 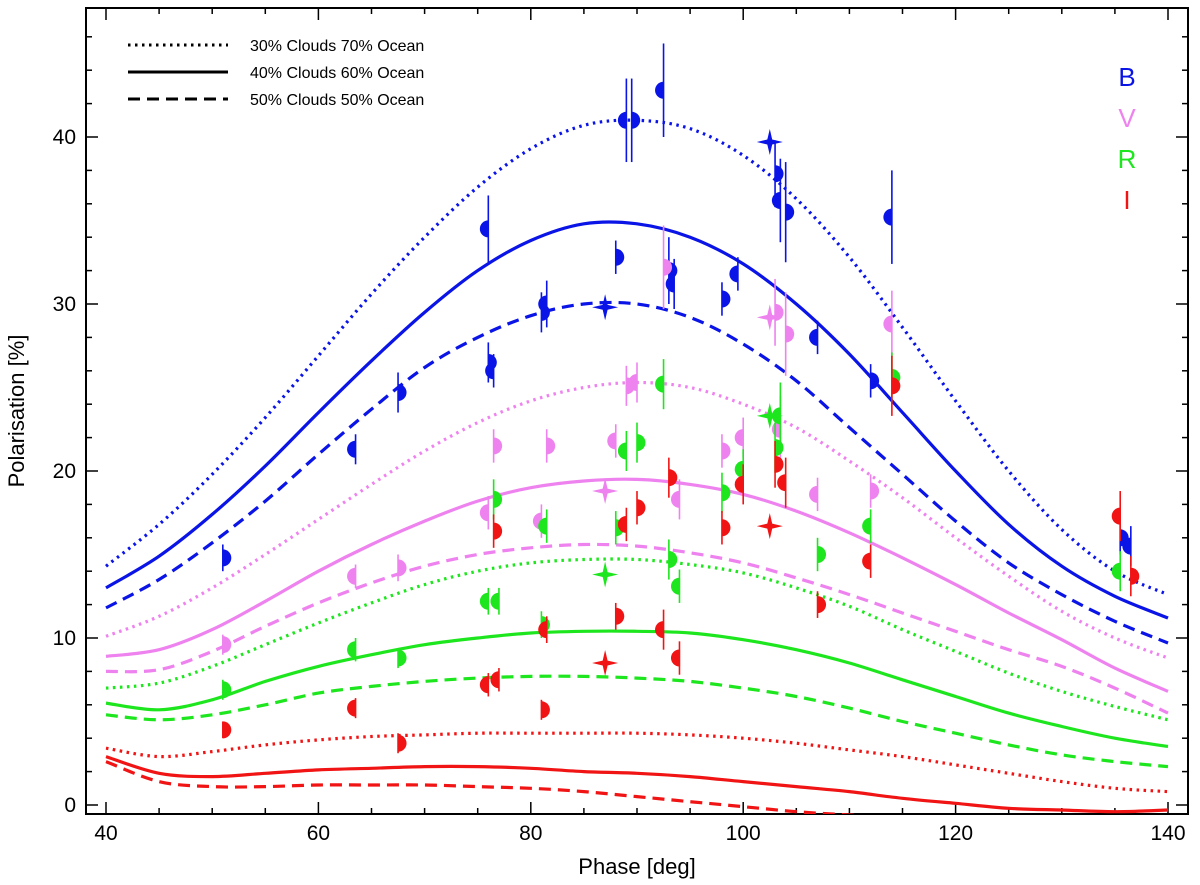 I want to click on model-curve-i-dashed, so click(x=482, y=787).